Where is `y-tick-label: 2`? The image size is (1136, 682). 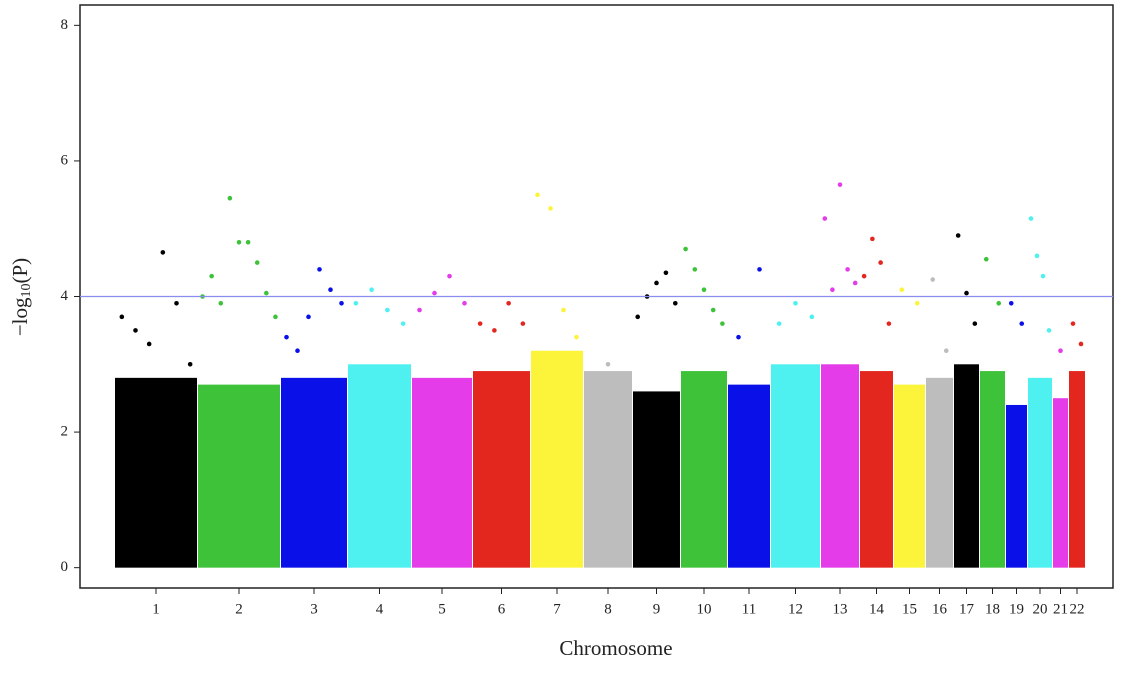 y-tick-label: 2 is located at coordinates (65, 432).